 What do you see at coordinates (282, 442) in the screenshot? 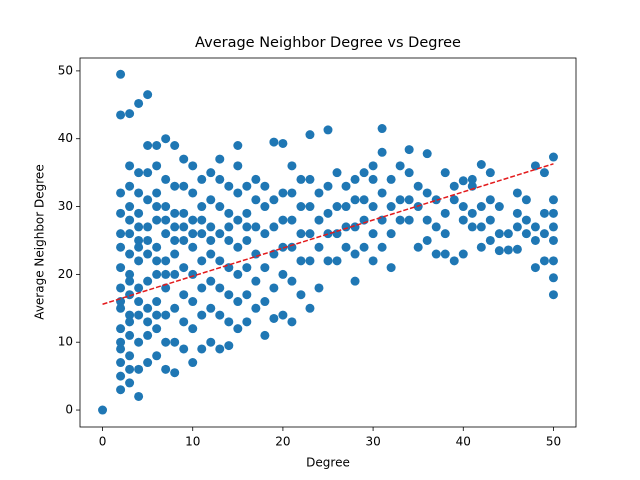
I see `x-tick-label: 20` at bounding box center [282, 442].